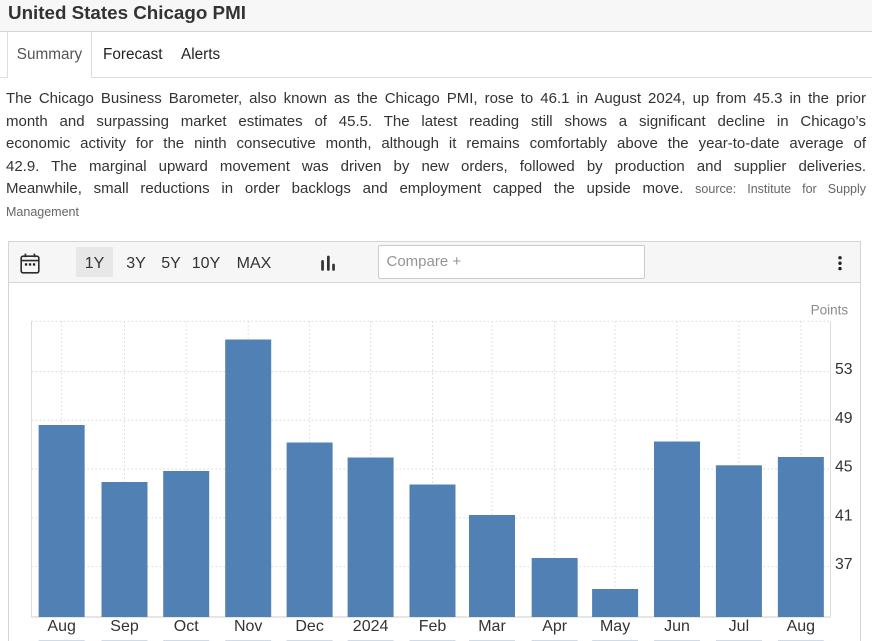  I want to click on svg-text: Nov, so click(248, 626).